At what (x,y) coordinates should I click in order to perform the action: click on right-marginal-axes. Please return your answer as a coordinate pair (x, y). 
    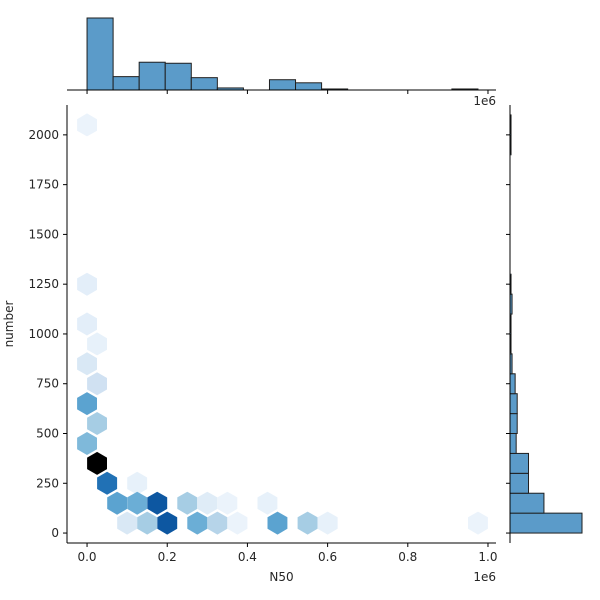
    Looking at the image, I should click on (544, 324).